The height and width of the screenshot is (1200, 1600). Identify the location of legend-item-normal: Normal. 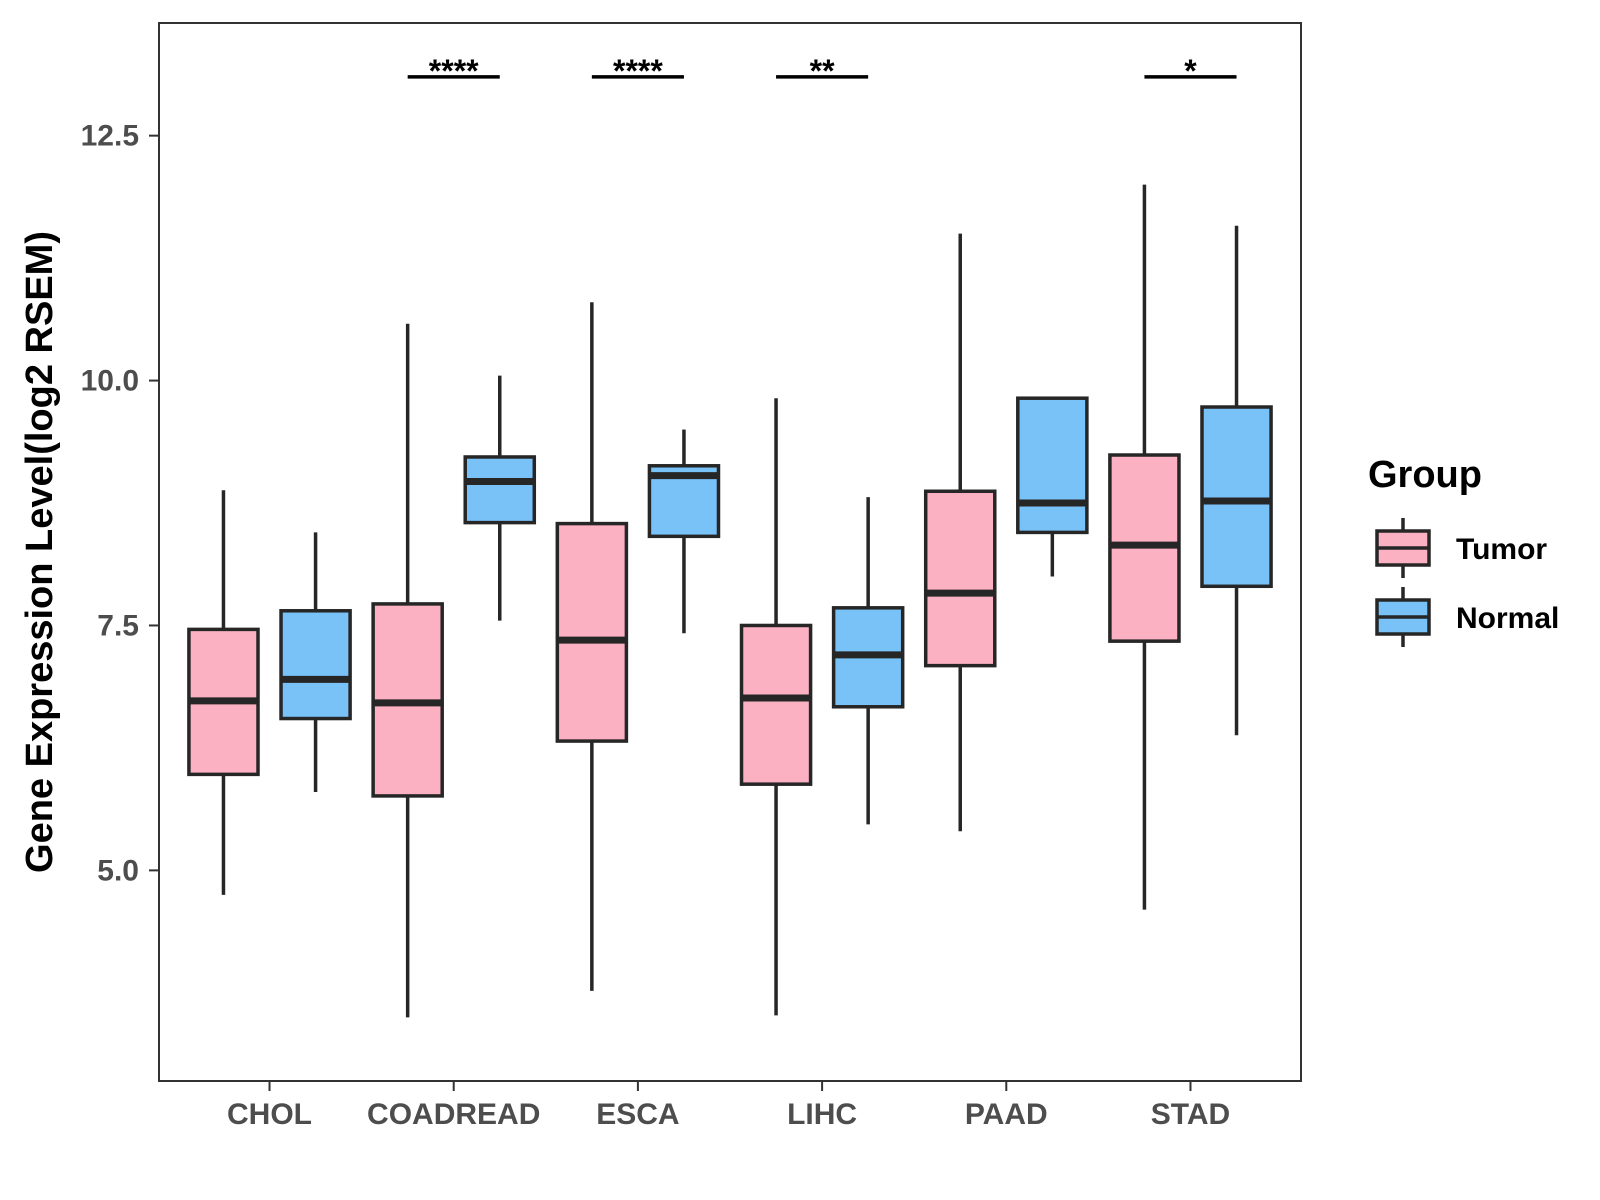
(1467, 617).